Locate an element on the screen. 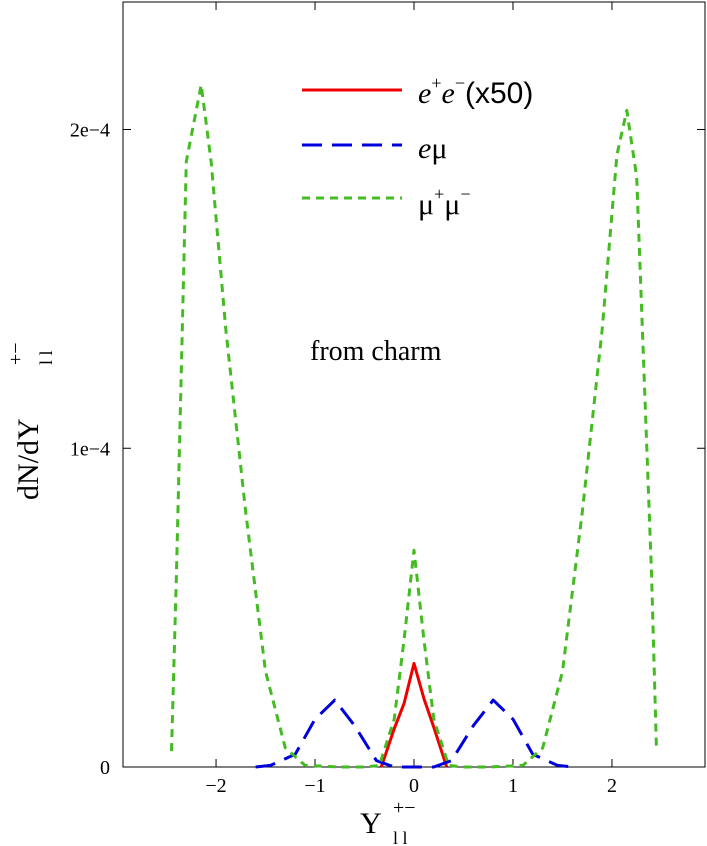 This screenshot has height=846, width=707. legend: e+e−(x50) eμ μ+μ− is located at coordinates (417, 147).